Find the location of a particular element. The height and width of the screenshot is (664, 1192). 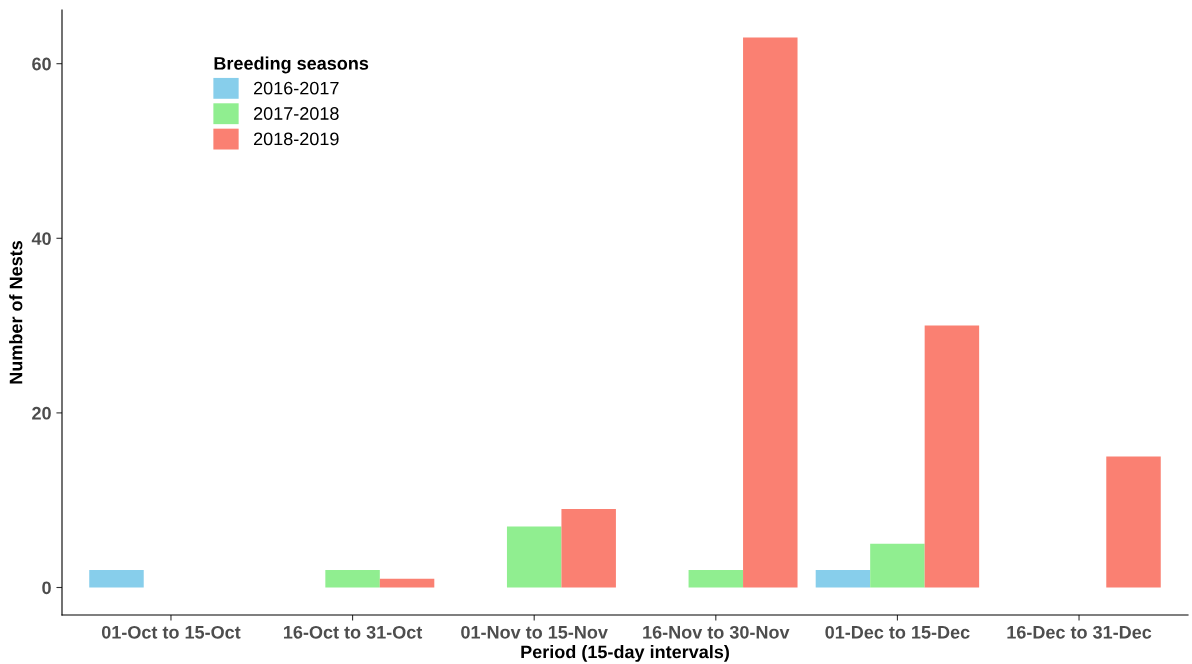

legend-label: 2017-2018 is located at coordinates (296, 113).